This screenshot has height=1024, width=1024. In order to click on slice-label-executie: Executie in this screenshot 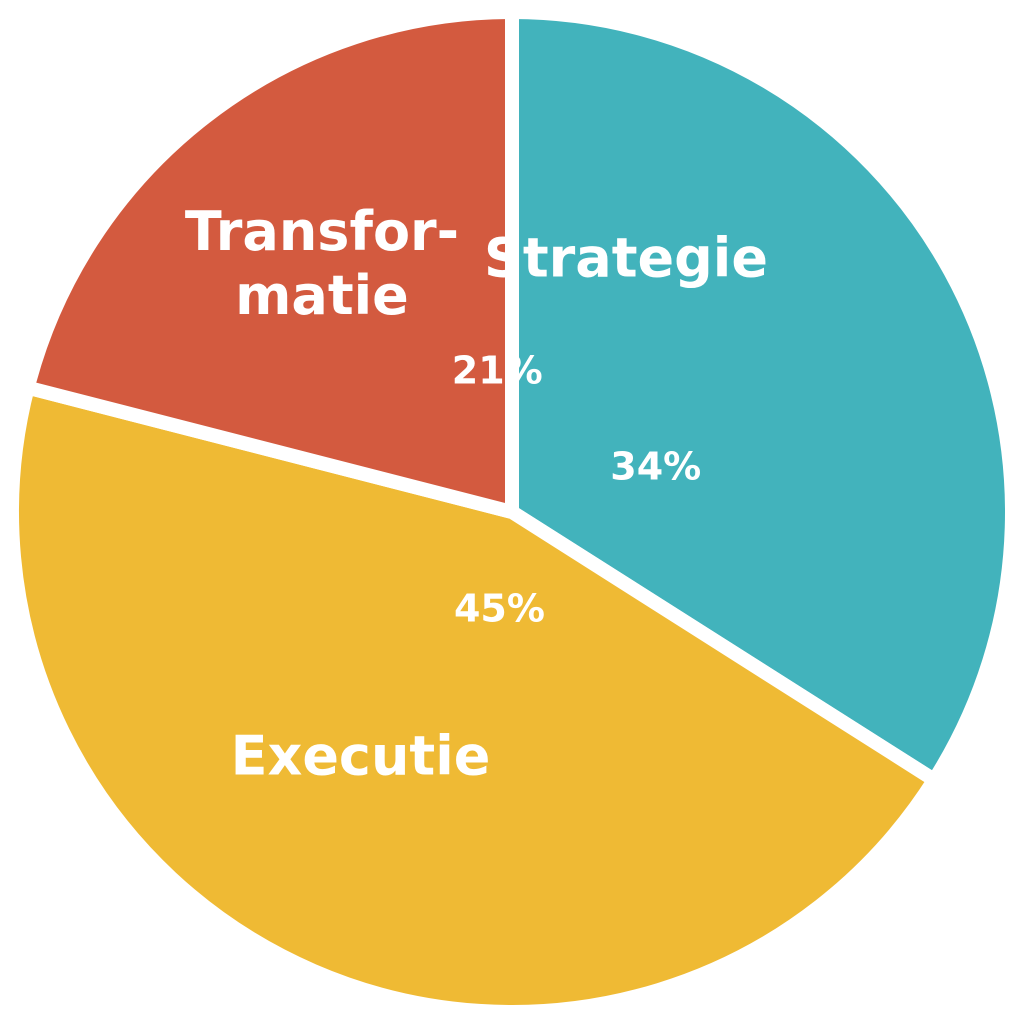, I will do `click(361, 755)`.